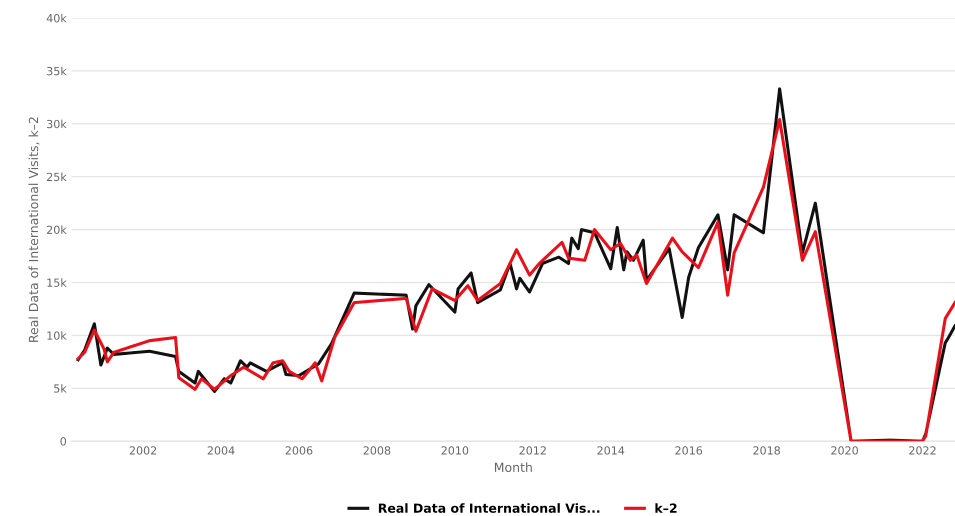  What do you see at coordinates (63, 441) in the screenshot?
I see `y-tick-label: 0` at bounding box center [63, 441].